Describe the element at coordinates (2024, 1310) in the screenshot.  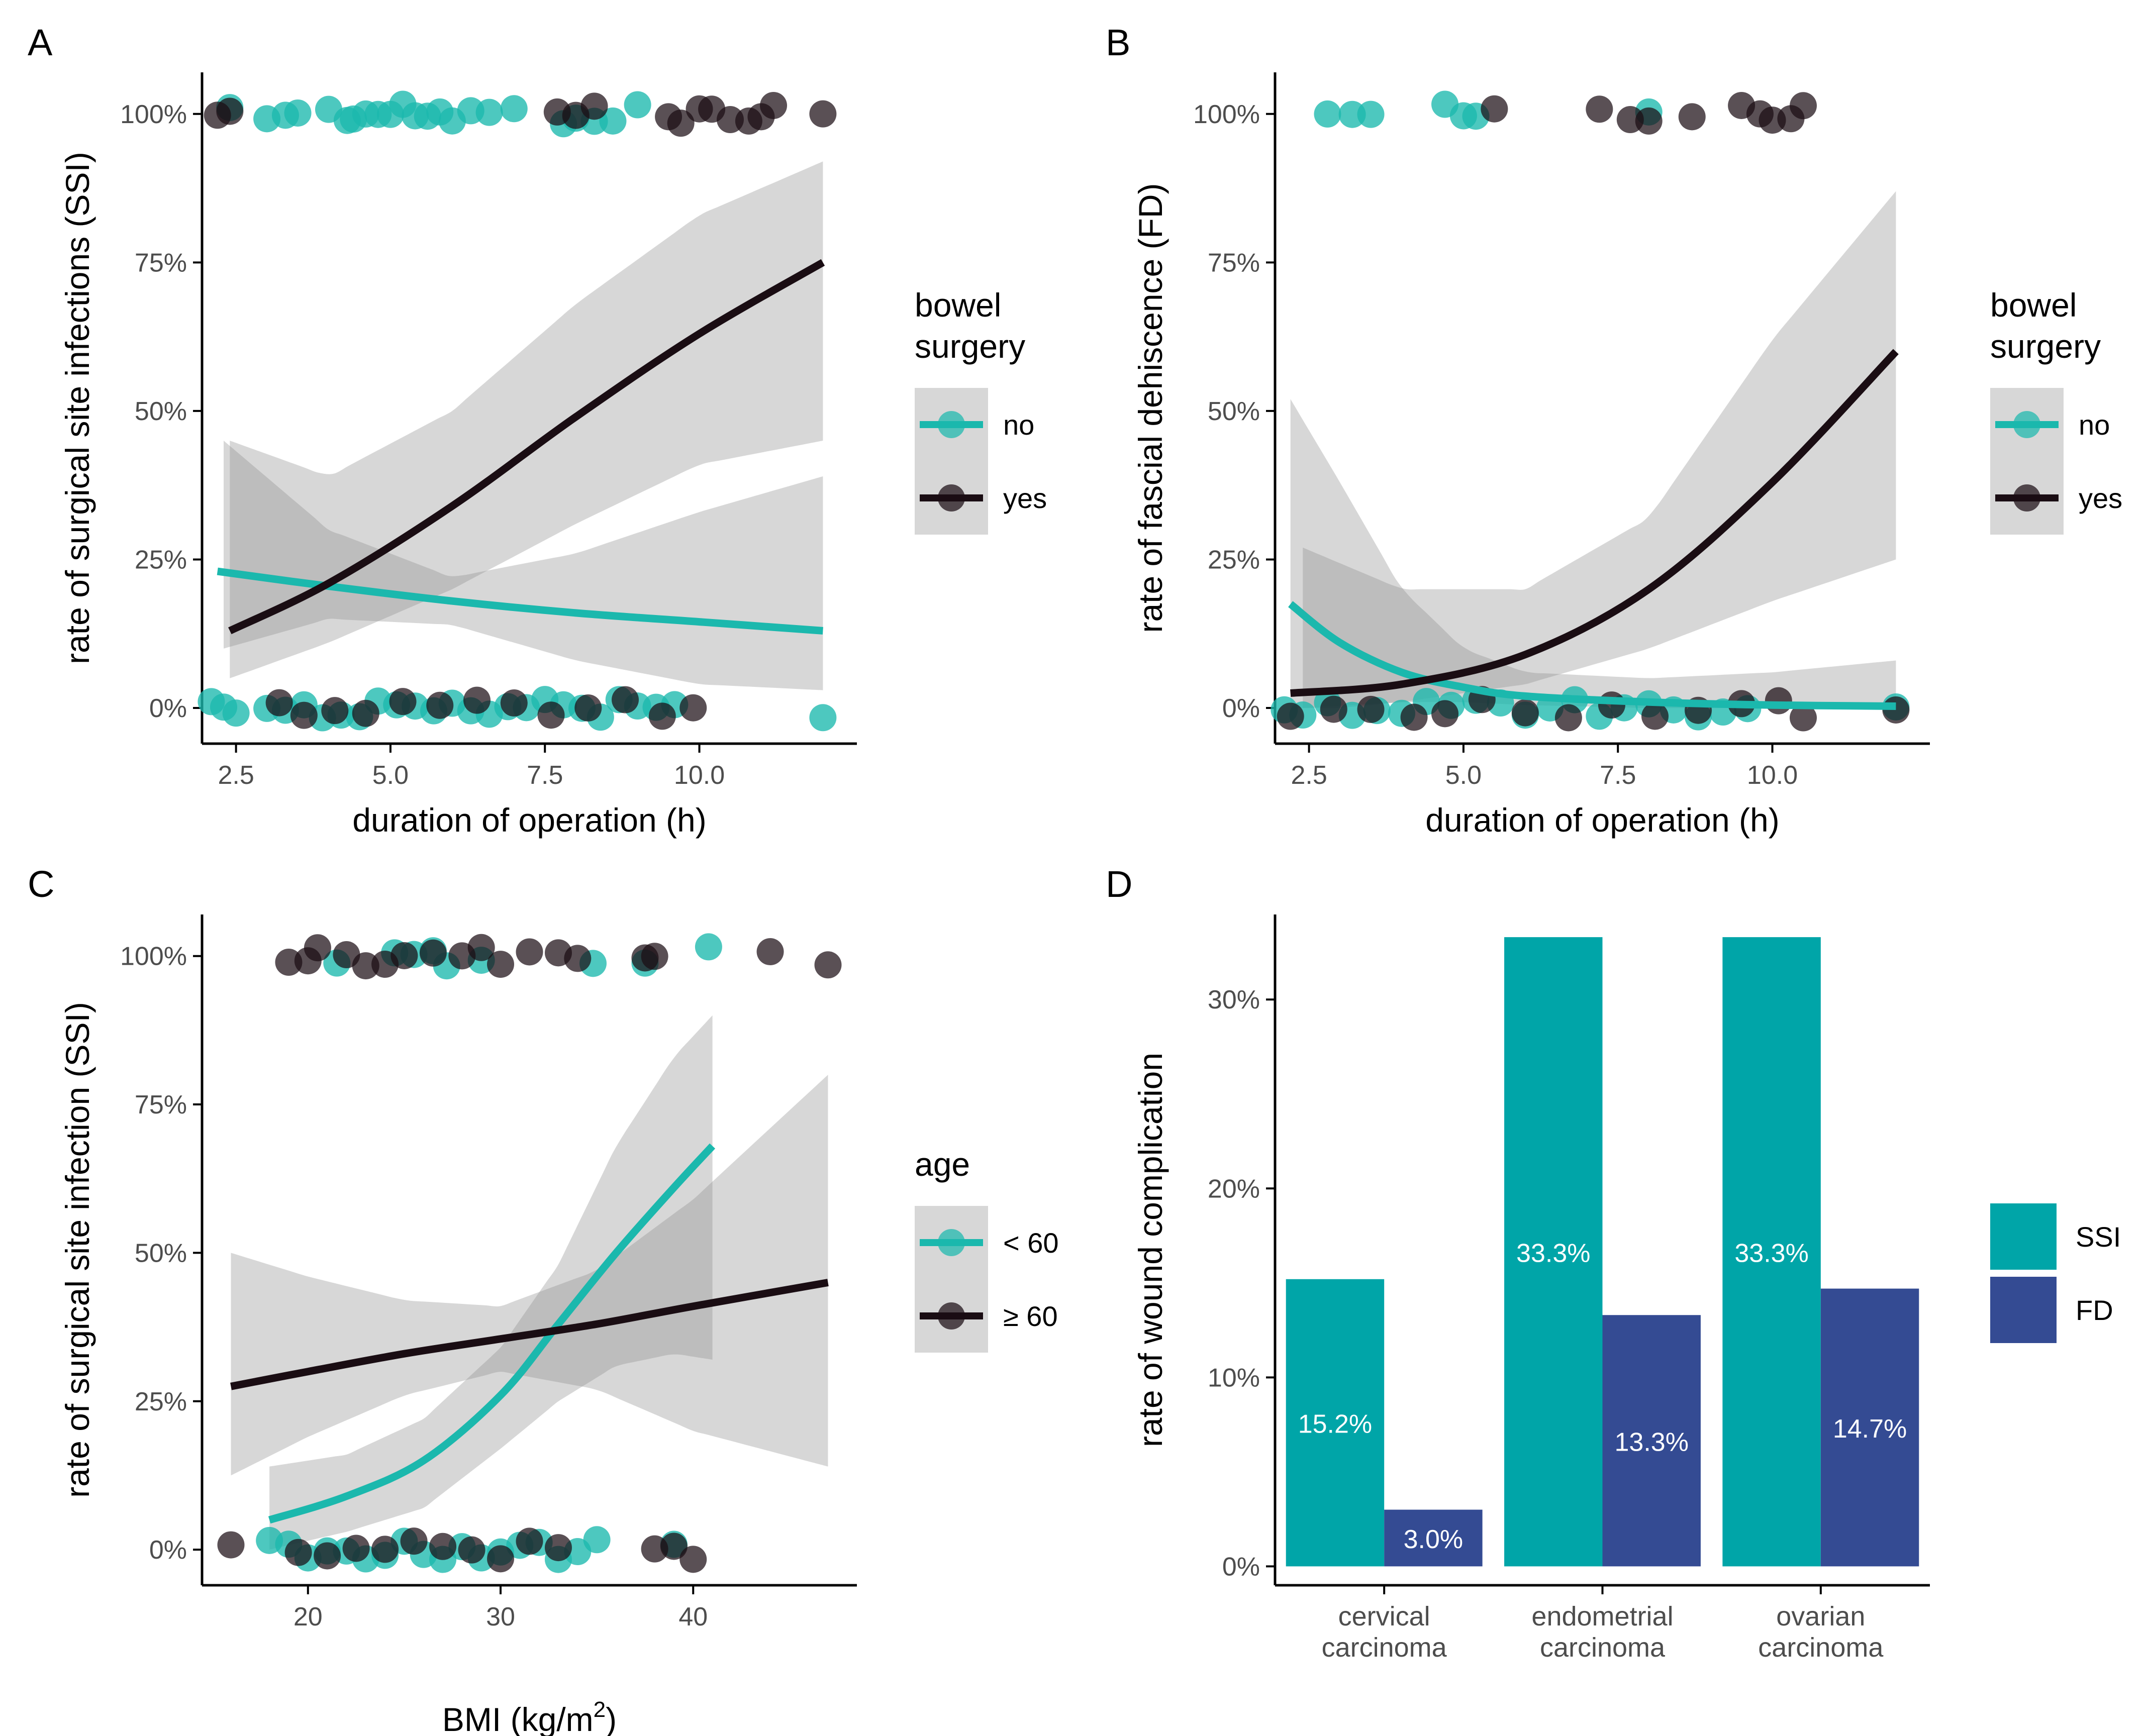
I see `legend-swatch-fd` at that location.